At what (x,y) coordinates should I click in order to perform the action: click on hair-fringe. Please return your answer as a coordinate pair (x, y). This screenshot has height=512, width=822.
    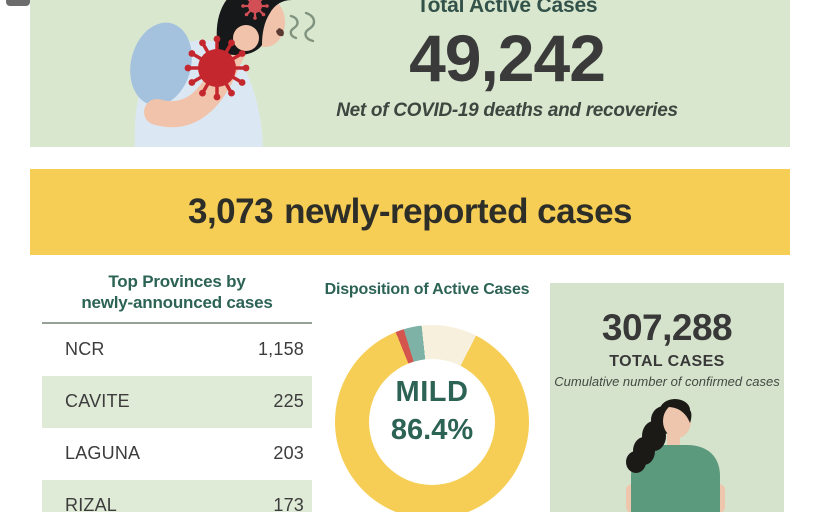
    Looking at the image, I should click on (677, 412).